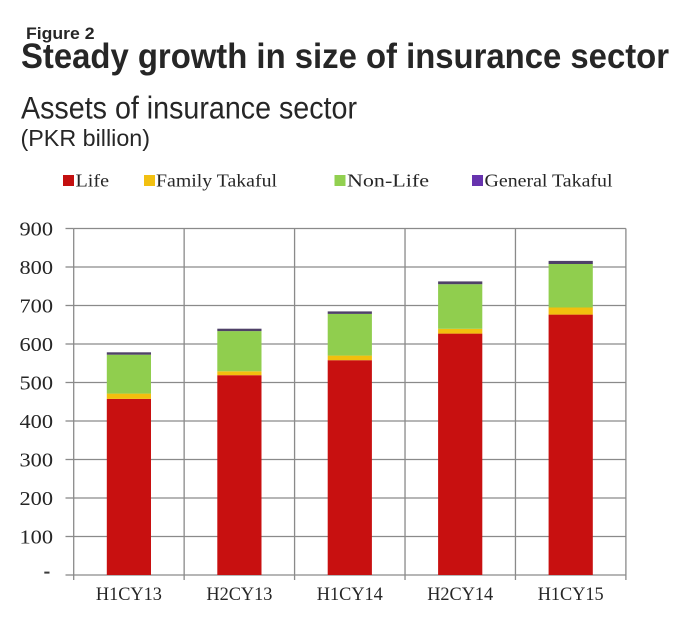 The image size is (673, 637). Describe the element at coordinates (37, 384) in the screenshot. I see `svg-text: 500` at that location.